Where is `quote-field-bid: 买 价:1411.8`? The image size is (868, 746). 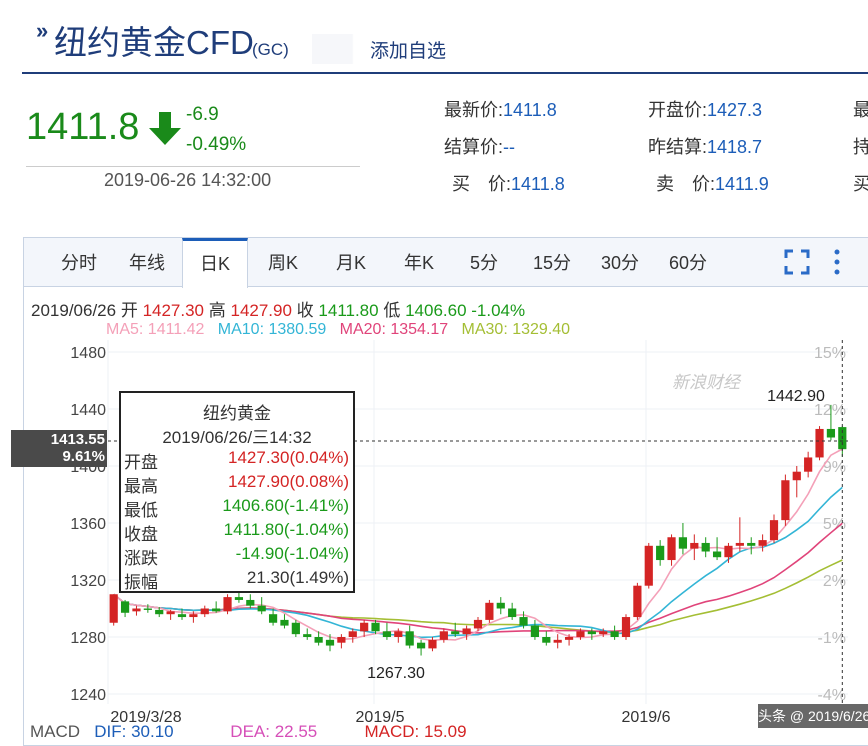
quote-field-bid: 买 价:1411.8 is located at coordinates (508, 184).